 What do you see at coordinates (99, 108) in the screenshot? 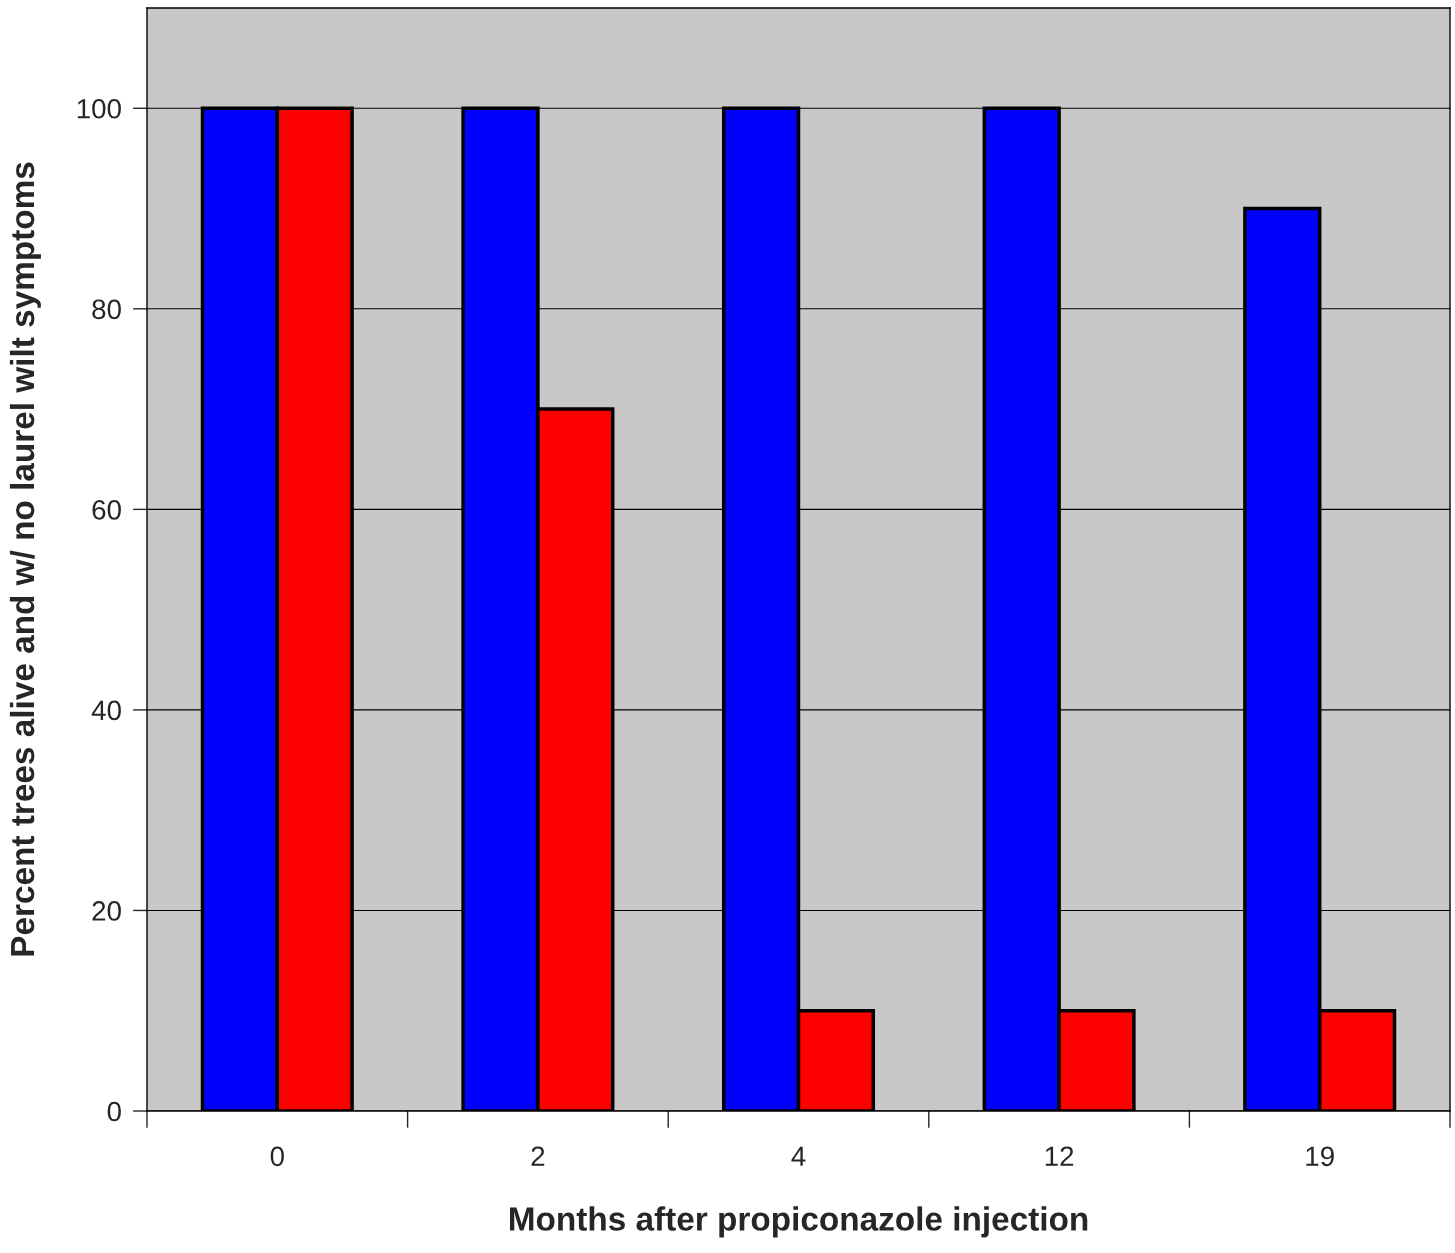
I see `y-tick-label: 100` at bounding box center [99, 108].